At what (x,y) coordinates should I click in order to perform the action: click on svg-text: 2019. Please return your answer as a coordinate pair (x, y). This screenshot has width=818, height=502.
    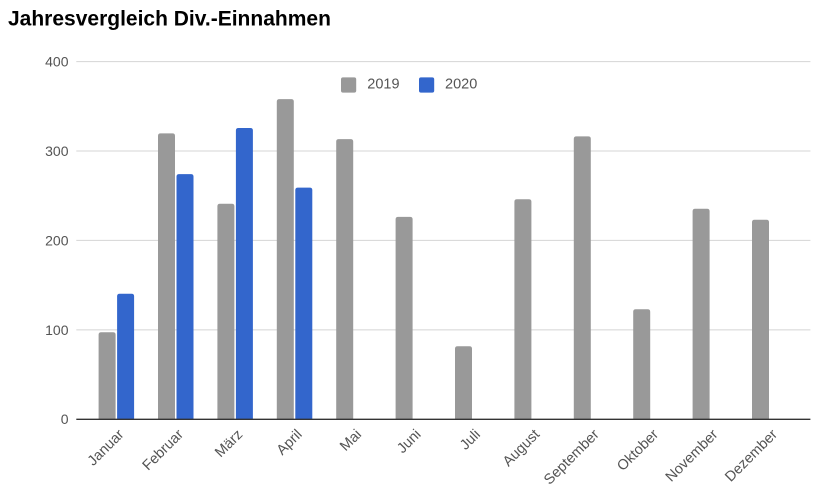
    Looking at the image, I should click on (383, 85).